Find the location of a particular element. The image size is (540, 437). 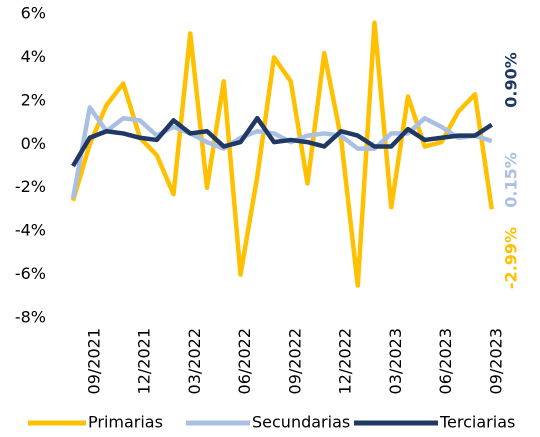

y-tick-label: -8% is located at coordinates (30, 317).